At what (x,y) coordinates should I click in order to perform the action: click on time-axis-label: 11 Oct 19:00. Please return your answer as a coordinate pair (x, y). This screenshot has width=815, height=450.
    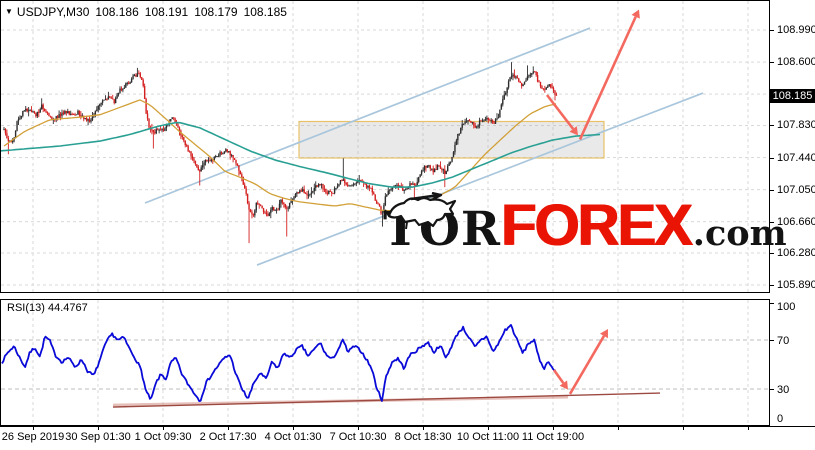
    Looking at the image, I should click on (553, 437).